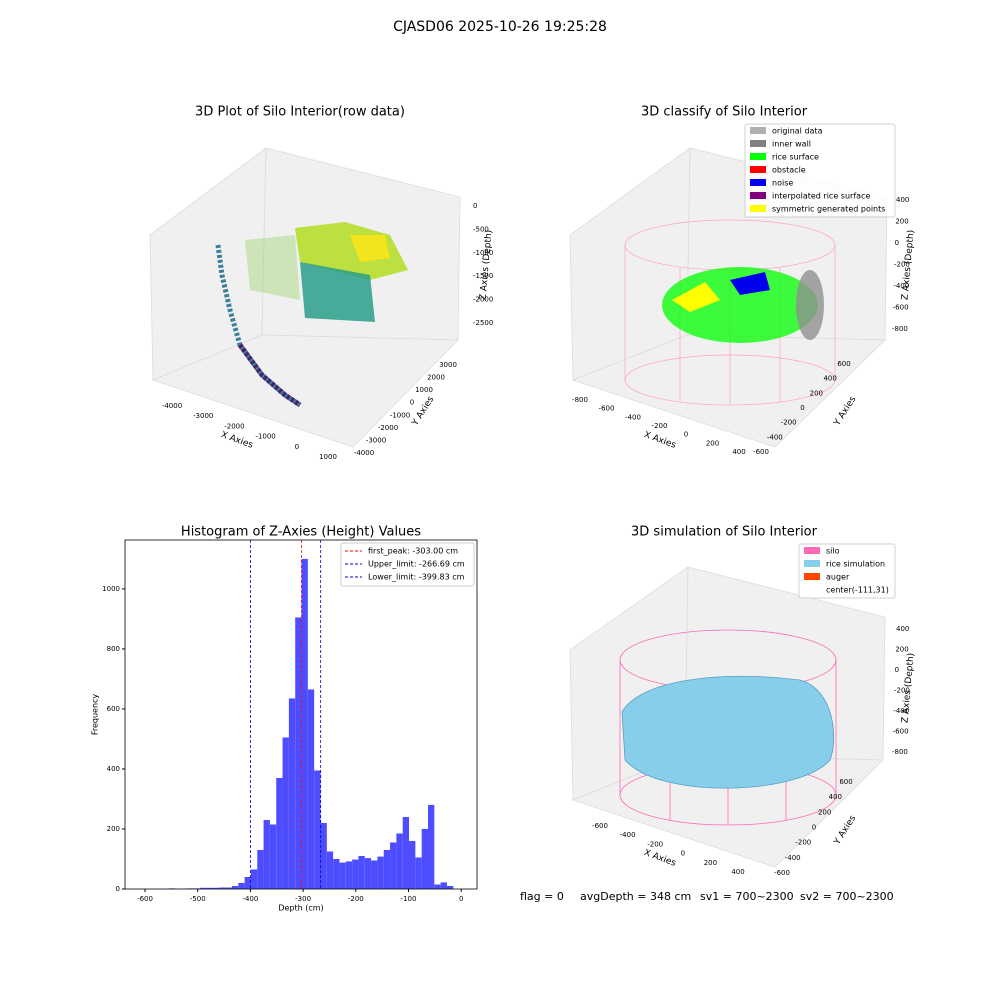 The height and width of the screenshot is (1000, 1000). What do you see at coordinates (400, 415) in the screenshot?
I see `y-tick-label: -1000` at bounding box center [400, 415].